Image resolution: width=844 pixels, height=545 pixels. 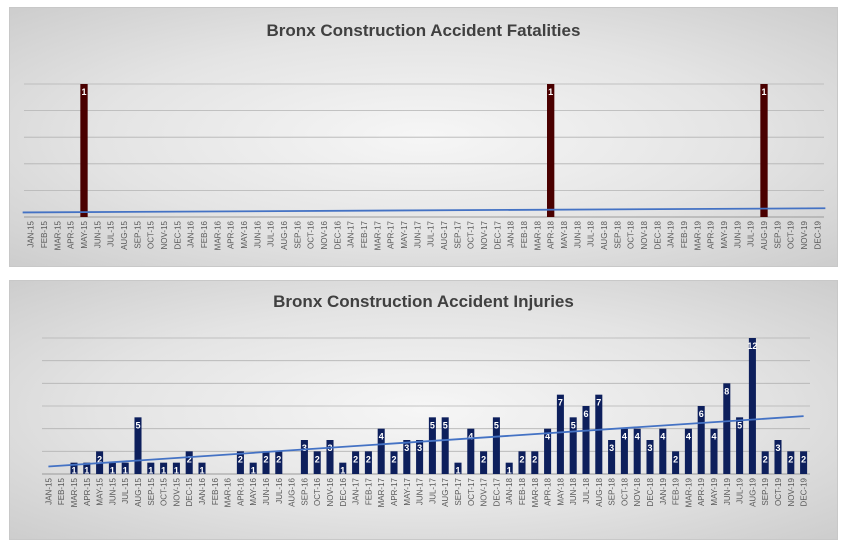 I want to click on x-tick-label: MAR-18, so click(x=535, y=492).